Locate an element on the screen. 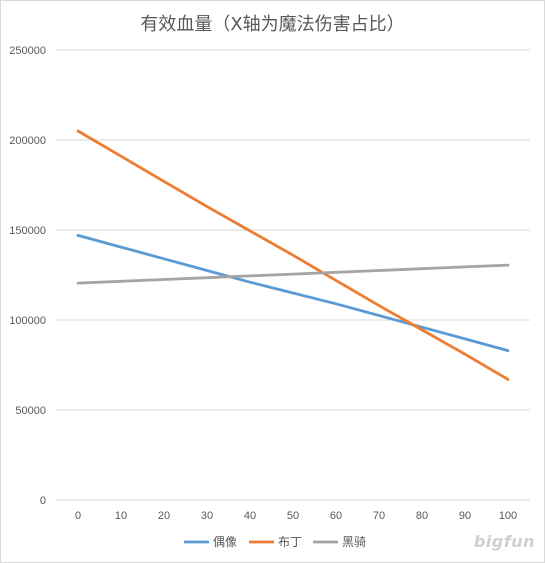  x-tick-label-10: 100 is located at coordinates (508, 516).